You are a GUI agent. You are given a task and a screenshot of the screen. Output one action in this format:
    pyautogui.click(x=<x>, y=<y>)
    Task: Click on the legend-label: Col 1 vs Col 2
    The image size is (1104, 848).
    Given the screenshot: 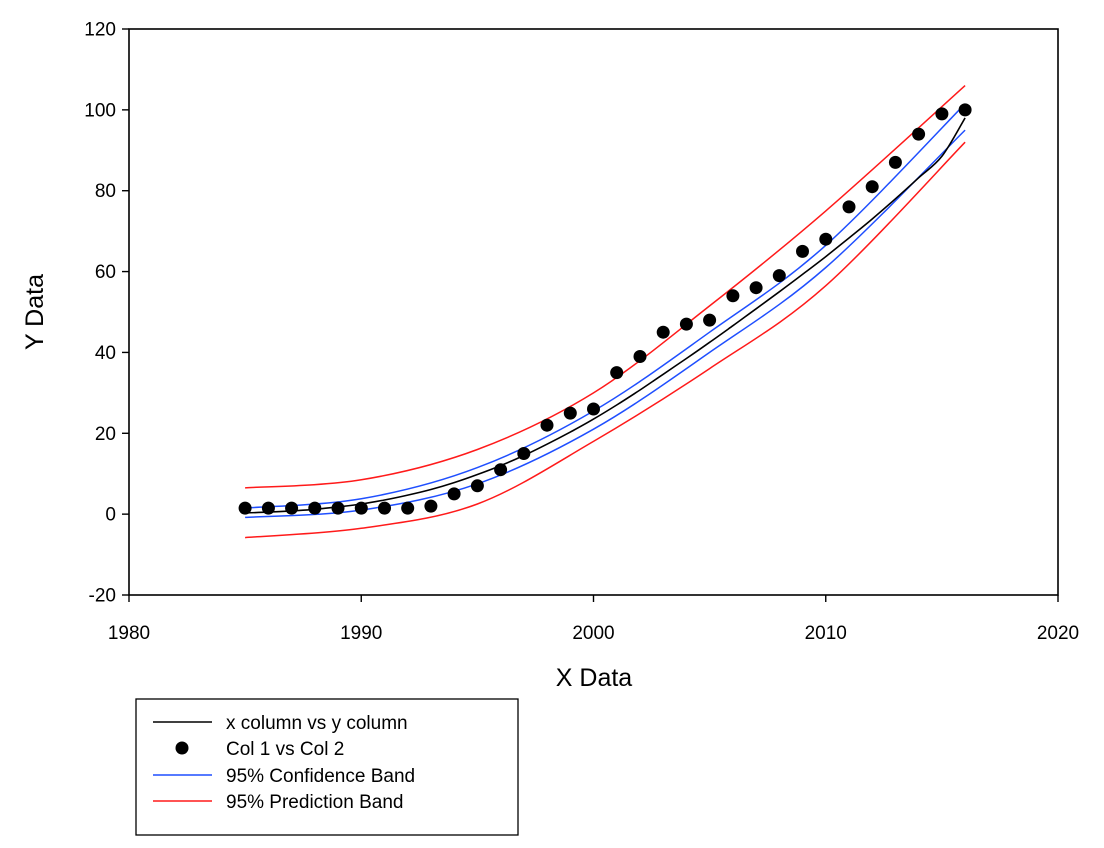 What is the action you would take?
    pyautogui.click(x=285, y=749)
    